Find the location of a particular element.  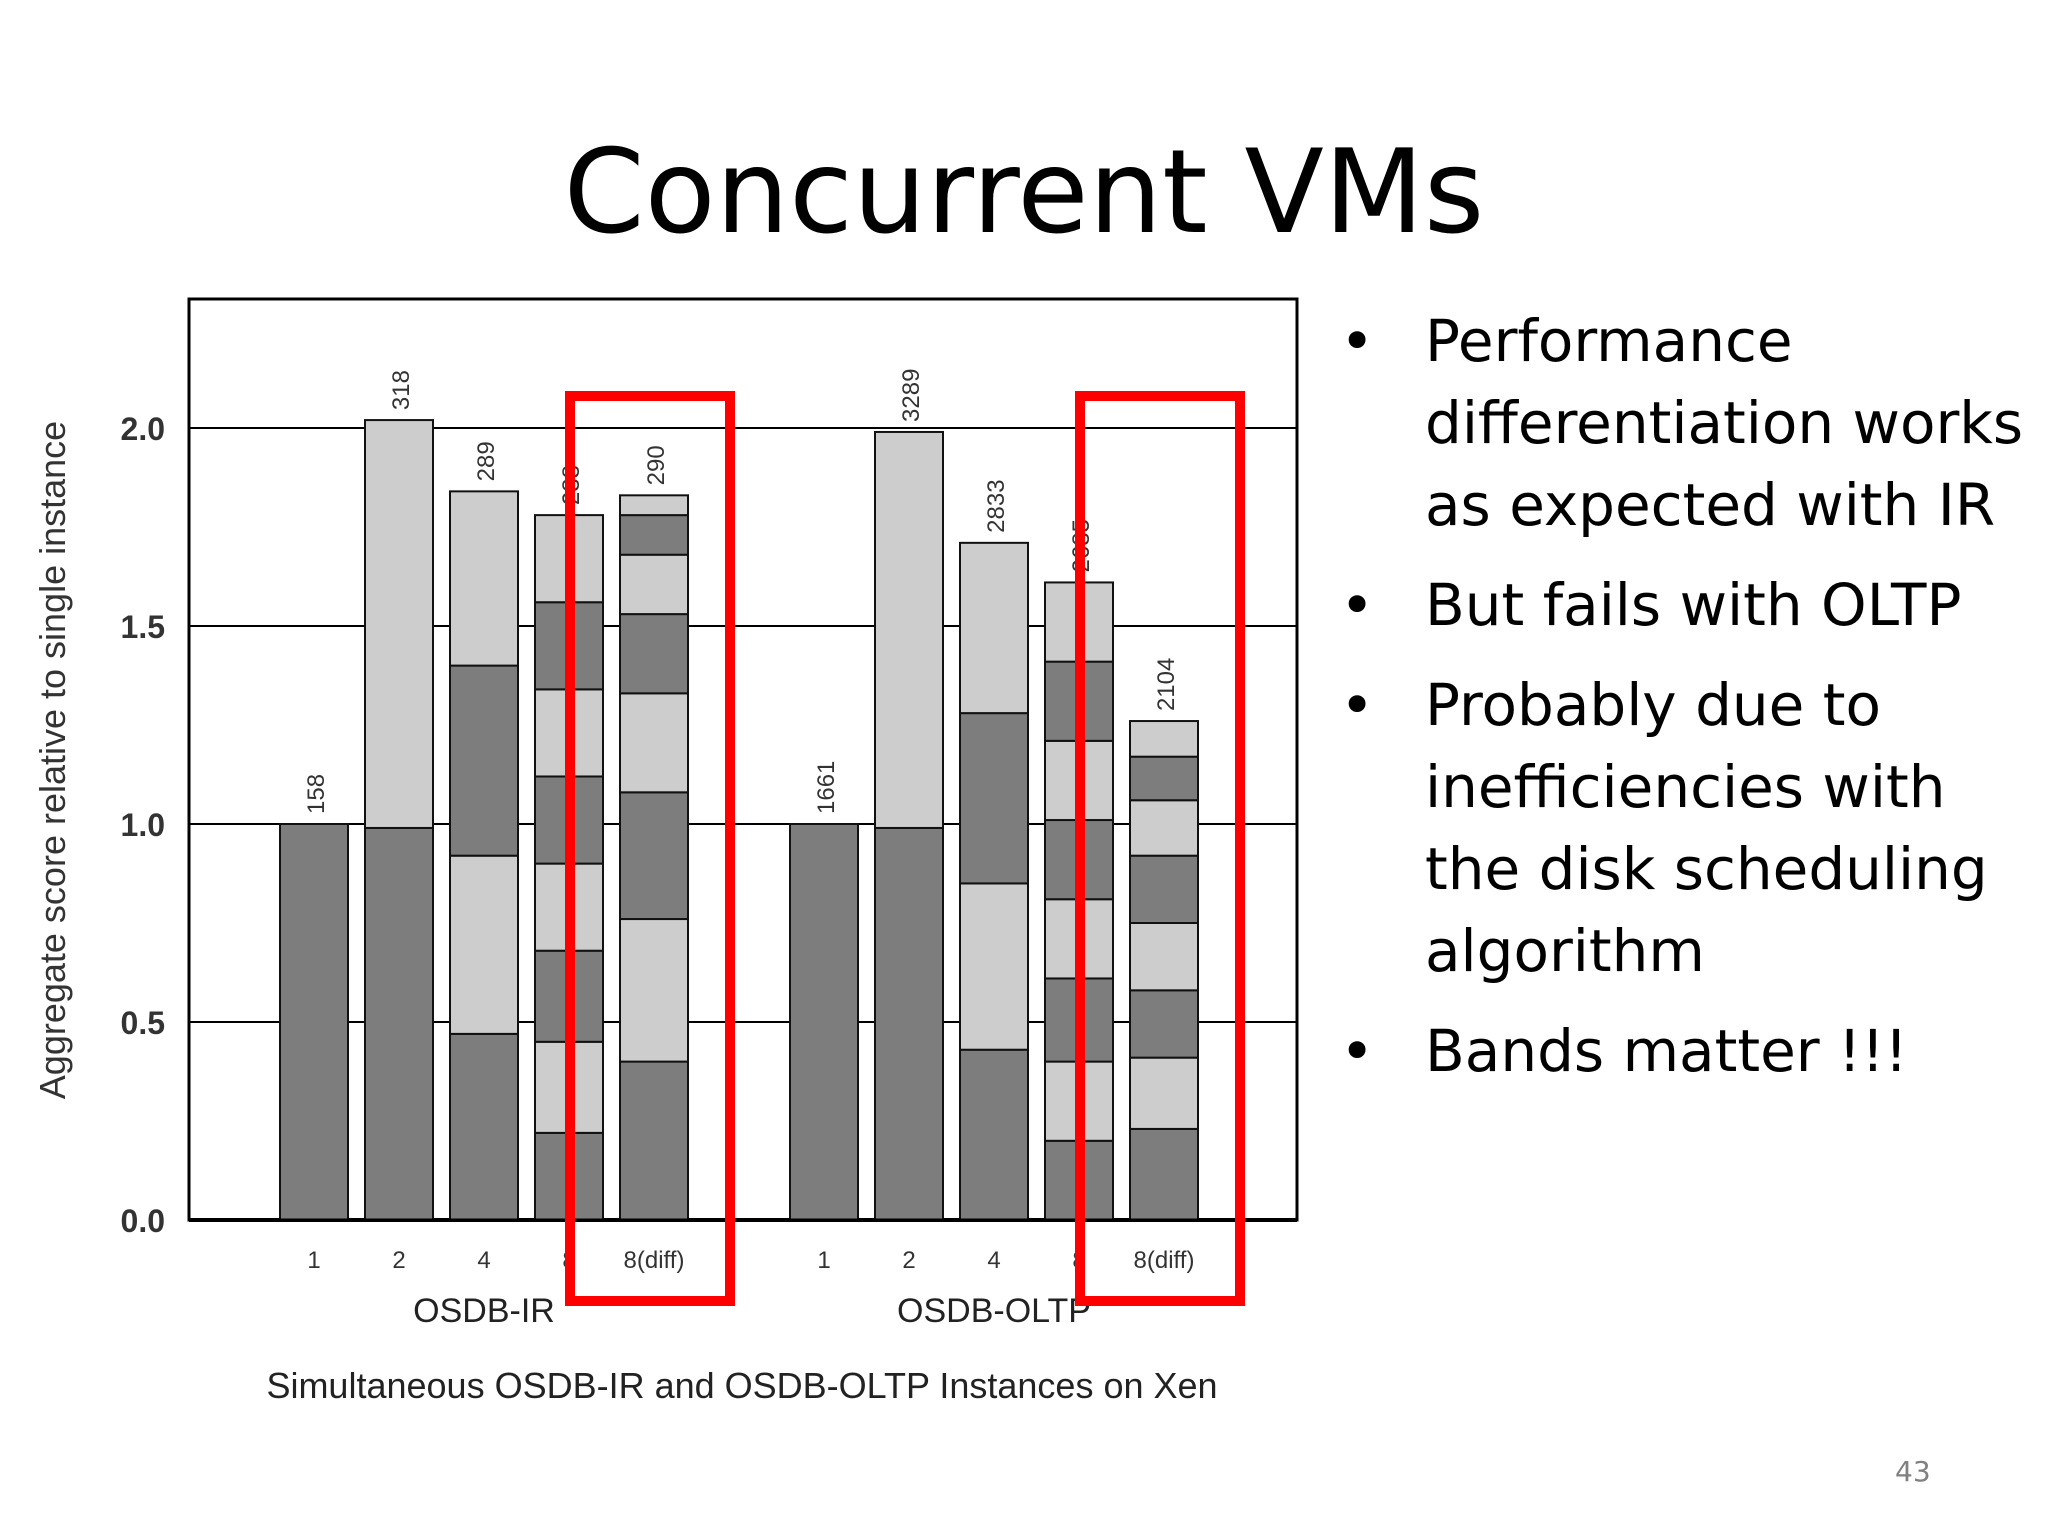

slide-number: 43 is located at coordinates (1913, 1471).